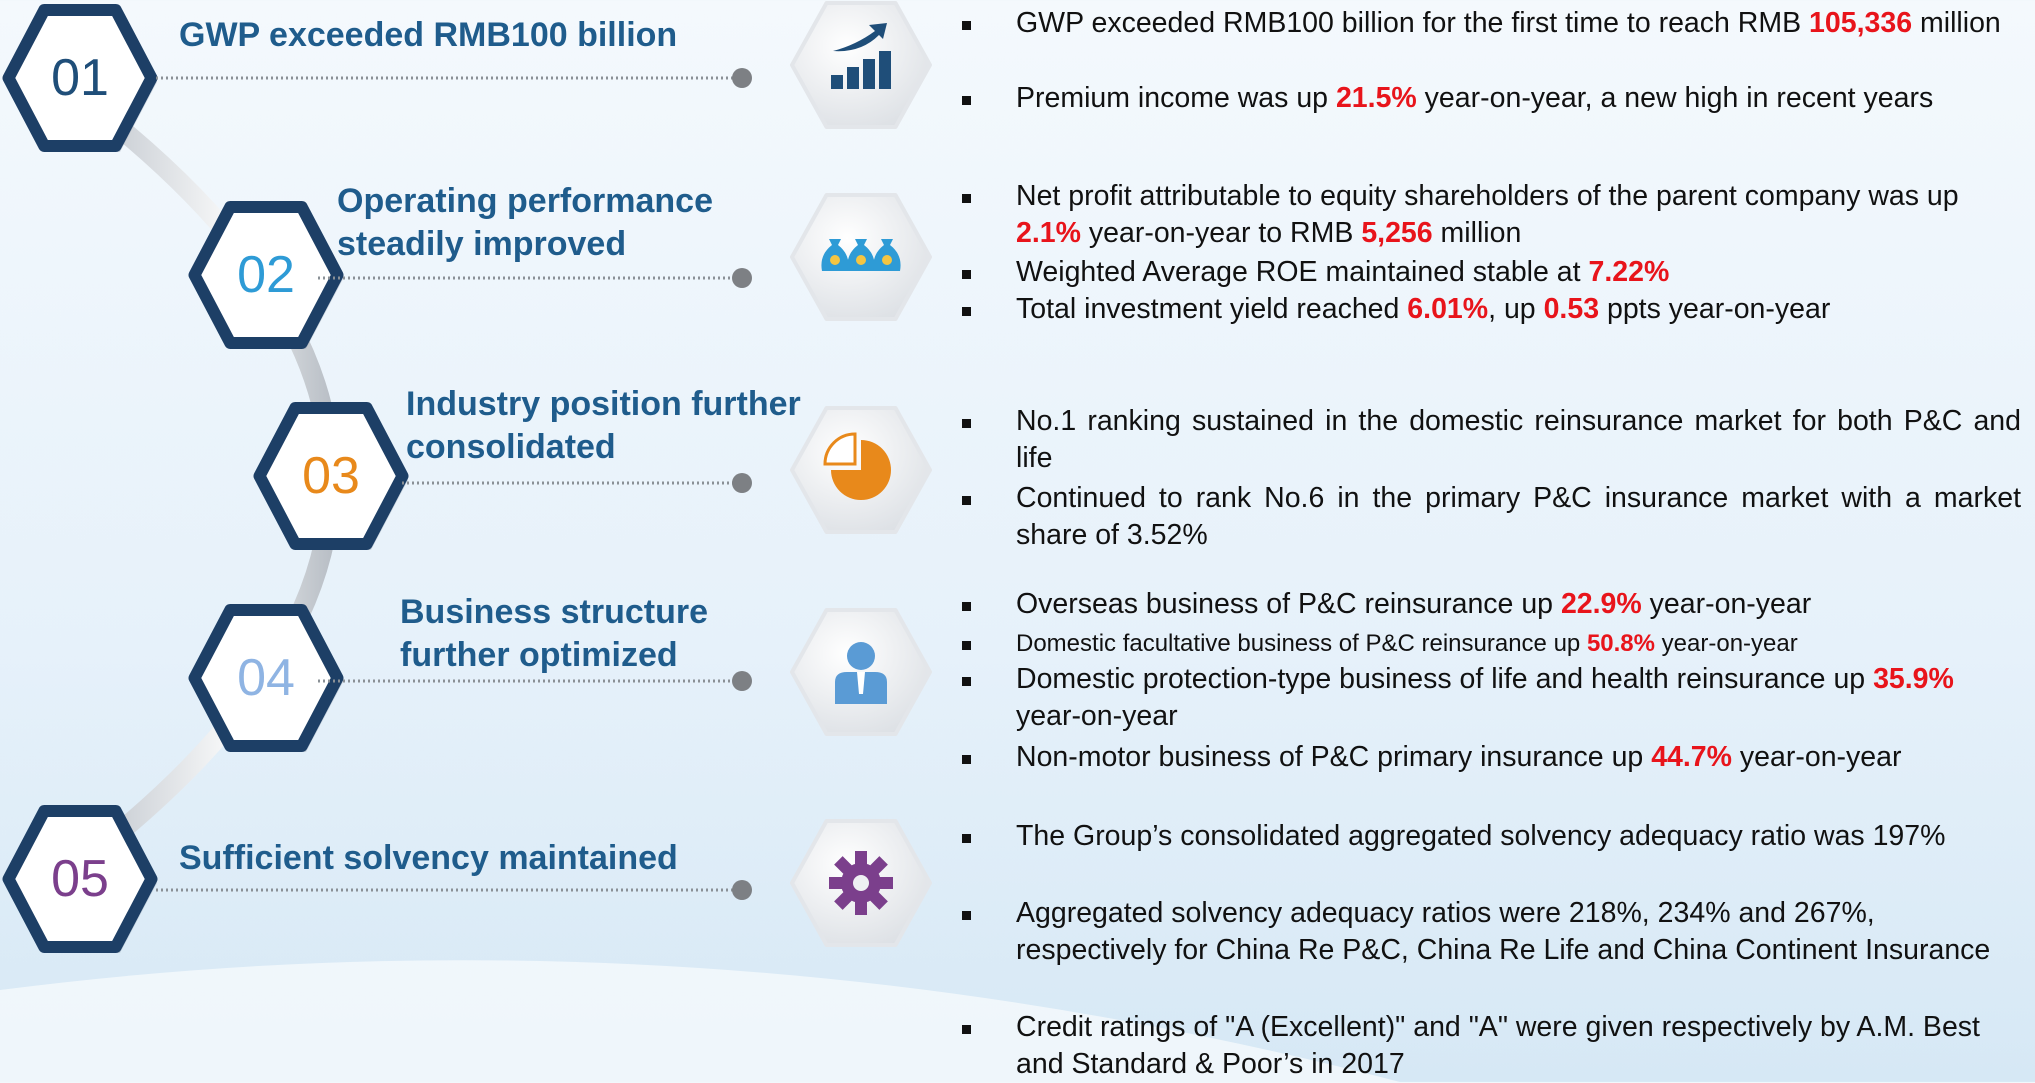  I want to click on bullet-text: , up, so click(1516, 309).